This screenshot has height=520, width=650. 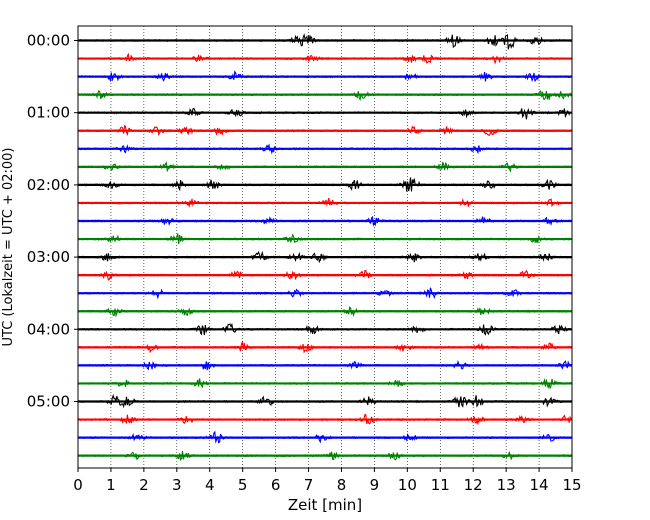 What do you see at coordinates (48, 41) in the screenshot?
I see `y-tick-label-0000: 00:00` at bounding box center [48, 41].